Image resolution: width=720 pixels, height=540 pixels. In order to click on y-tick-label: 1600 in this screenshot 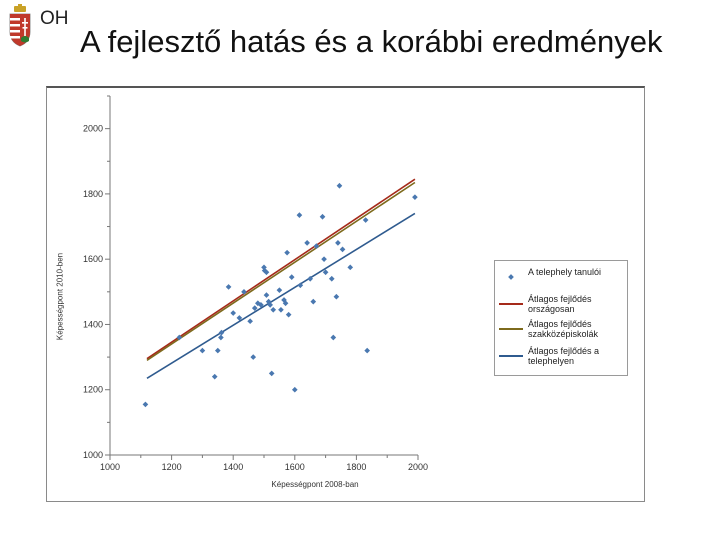, I will do `click(93, 259)`.